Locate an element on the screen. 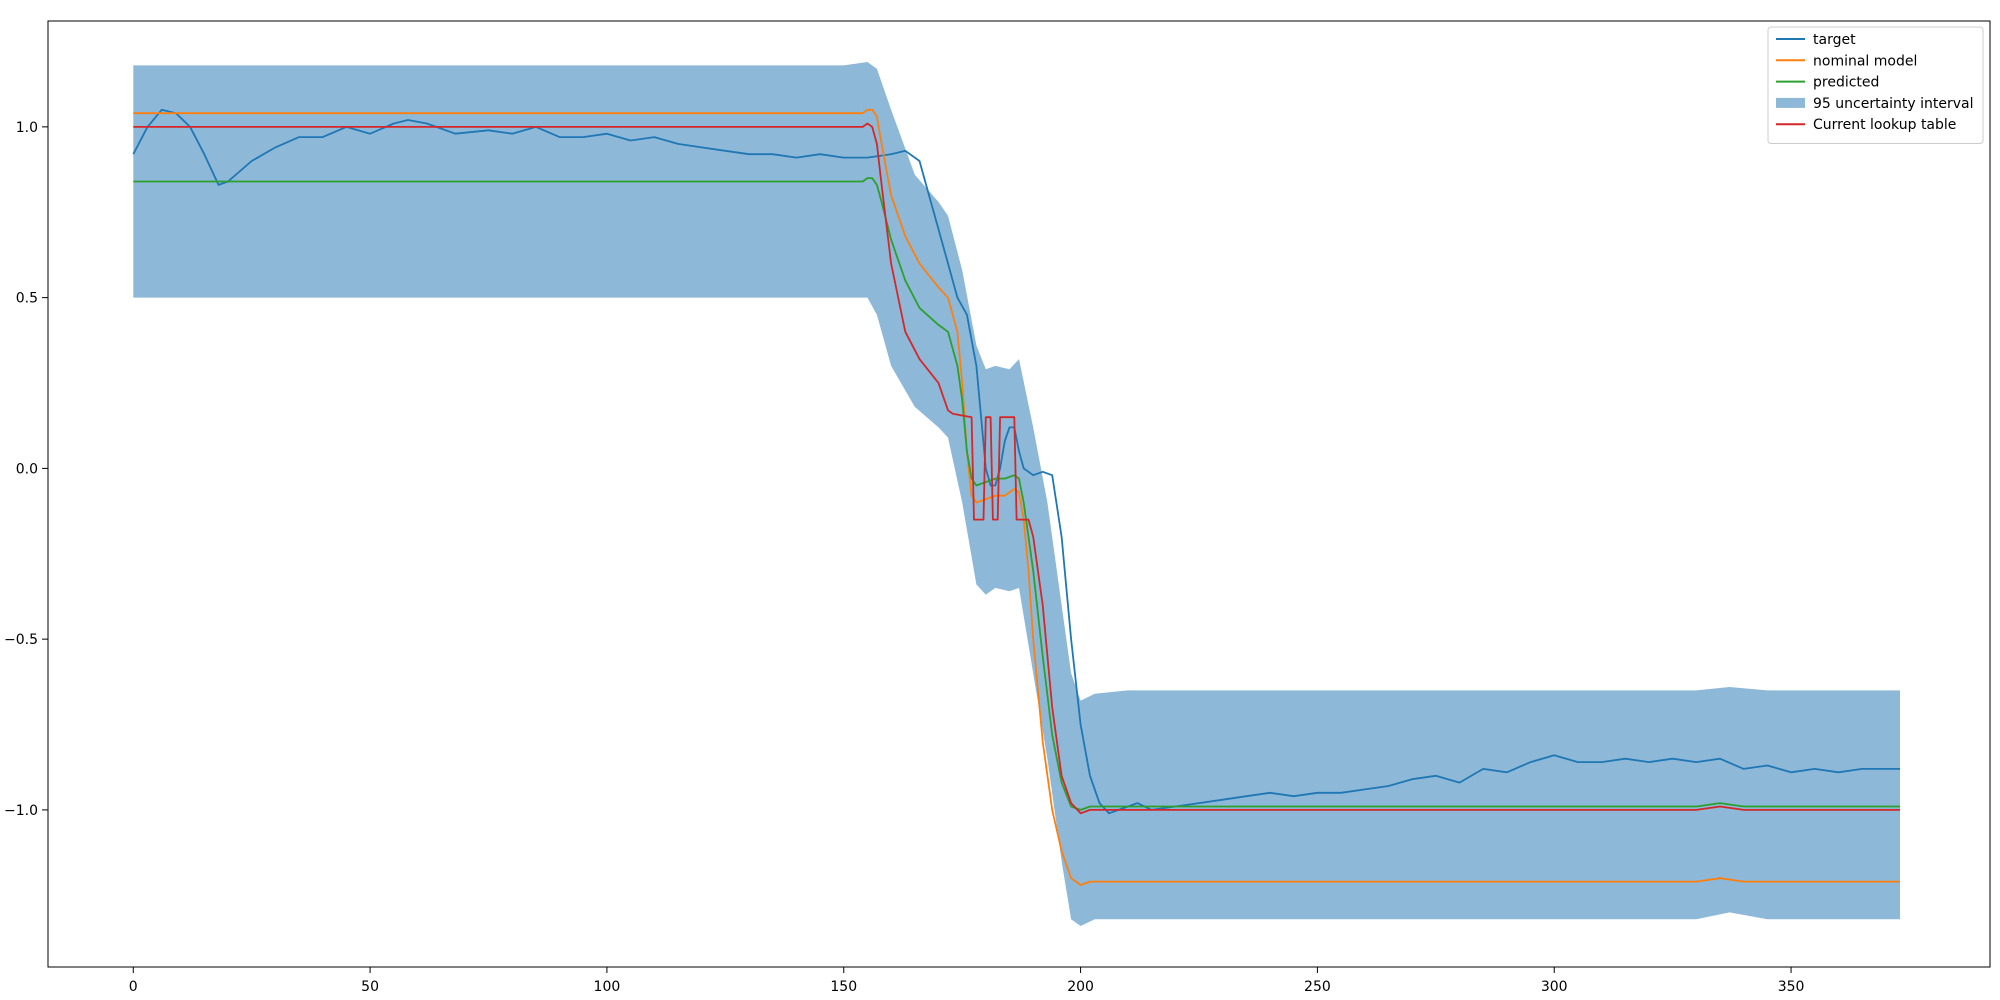 The image size is (2000, 1000). y-tick-label: 1.0 is located at coordinates (27, 128).